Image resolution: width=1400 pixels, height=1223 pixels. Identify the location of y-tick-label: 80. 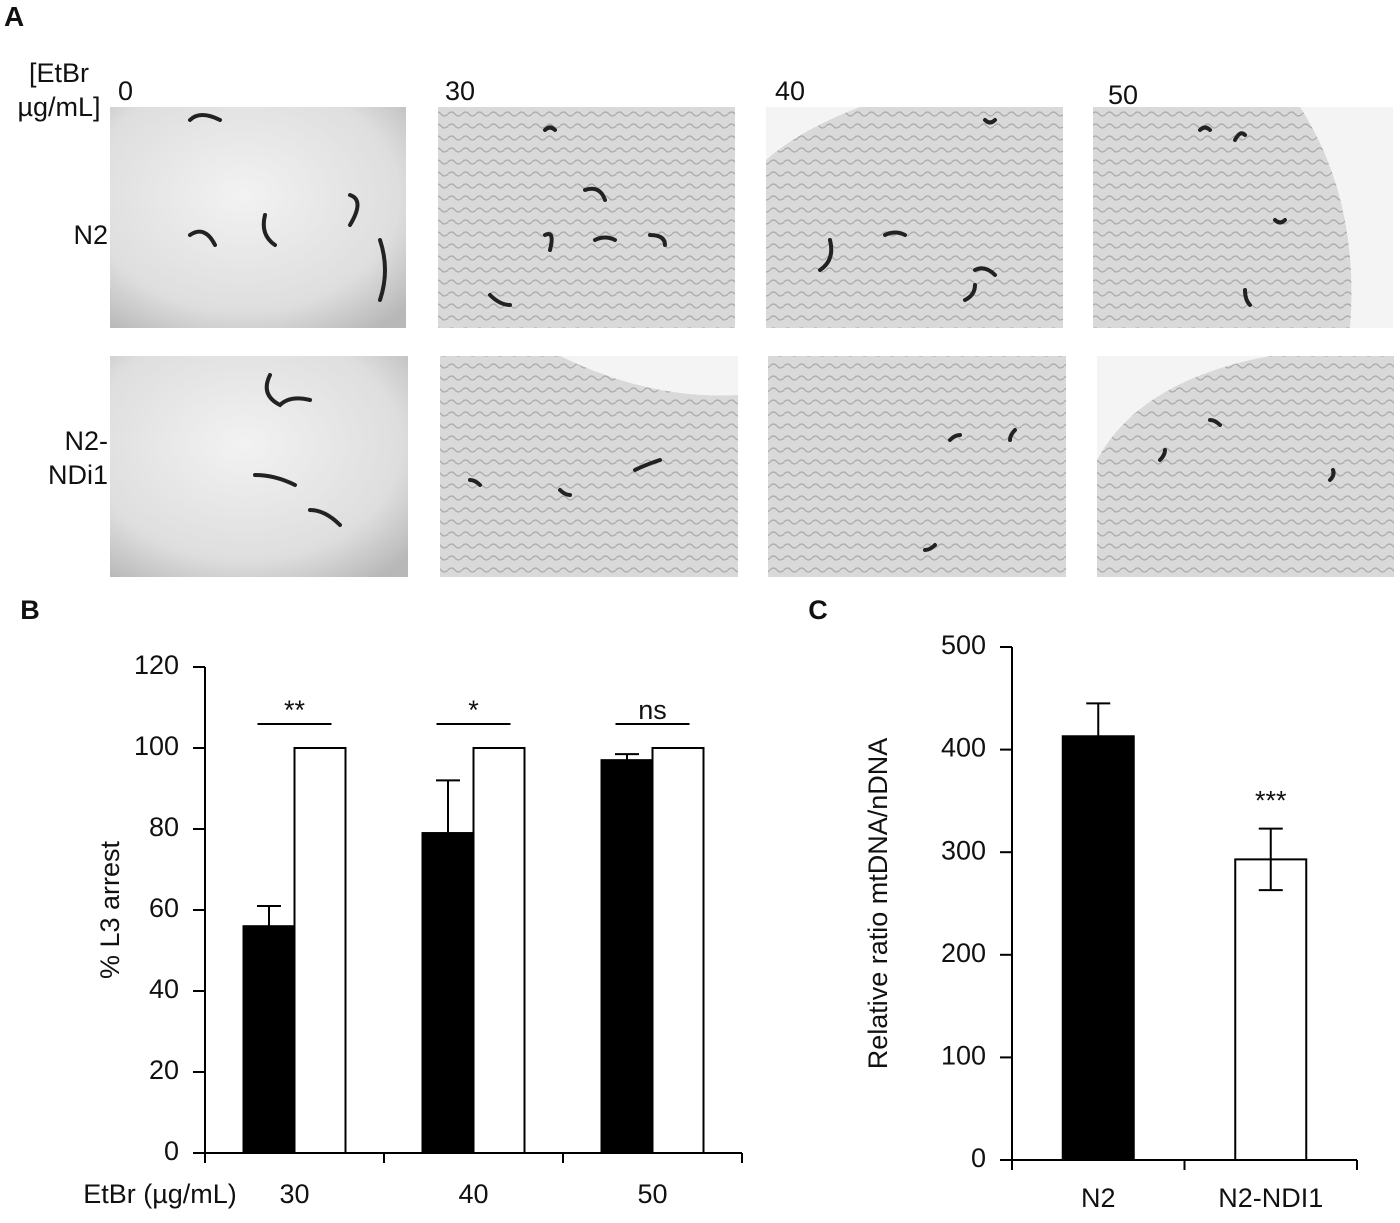
(164, 827).